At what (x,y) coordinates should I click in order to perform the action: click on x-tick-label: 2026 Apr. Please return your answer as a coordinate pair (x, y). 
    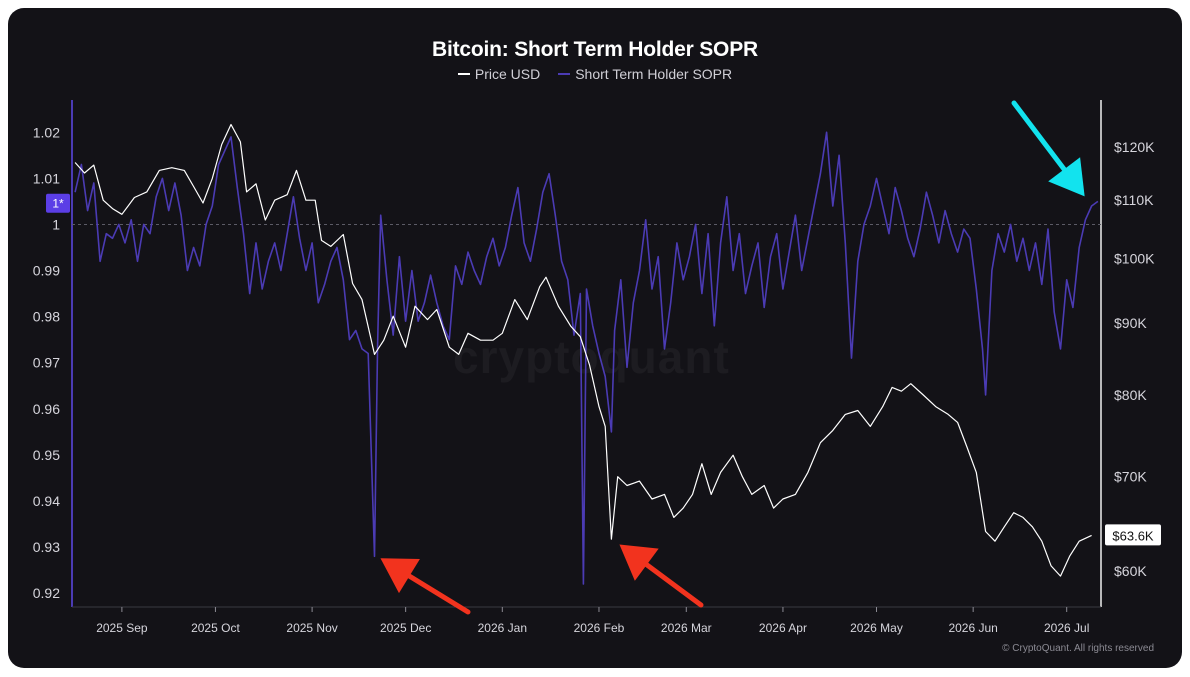
    Looking at the image, I should click on (783, 628).